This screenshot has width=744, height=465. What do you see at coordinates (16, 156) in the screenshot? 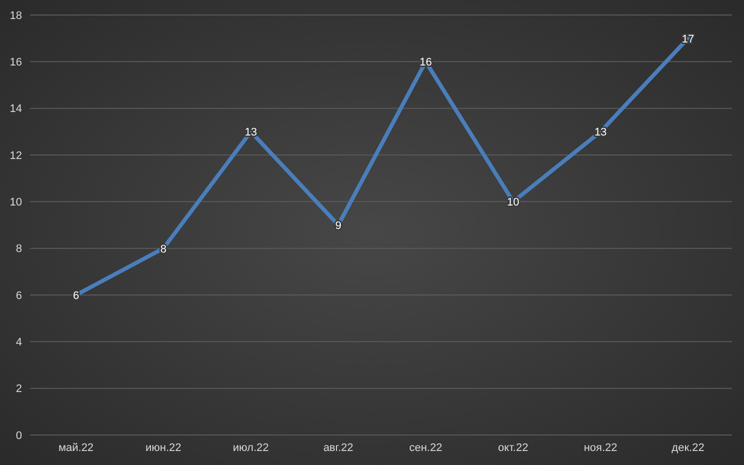
I see `y-tick-label: 12` at bounding box center [16, 156].